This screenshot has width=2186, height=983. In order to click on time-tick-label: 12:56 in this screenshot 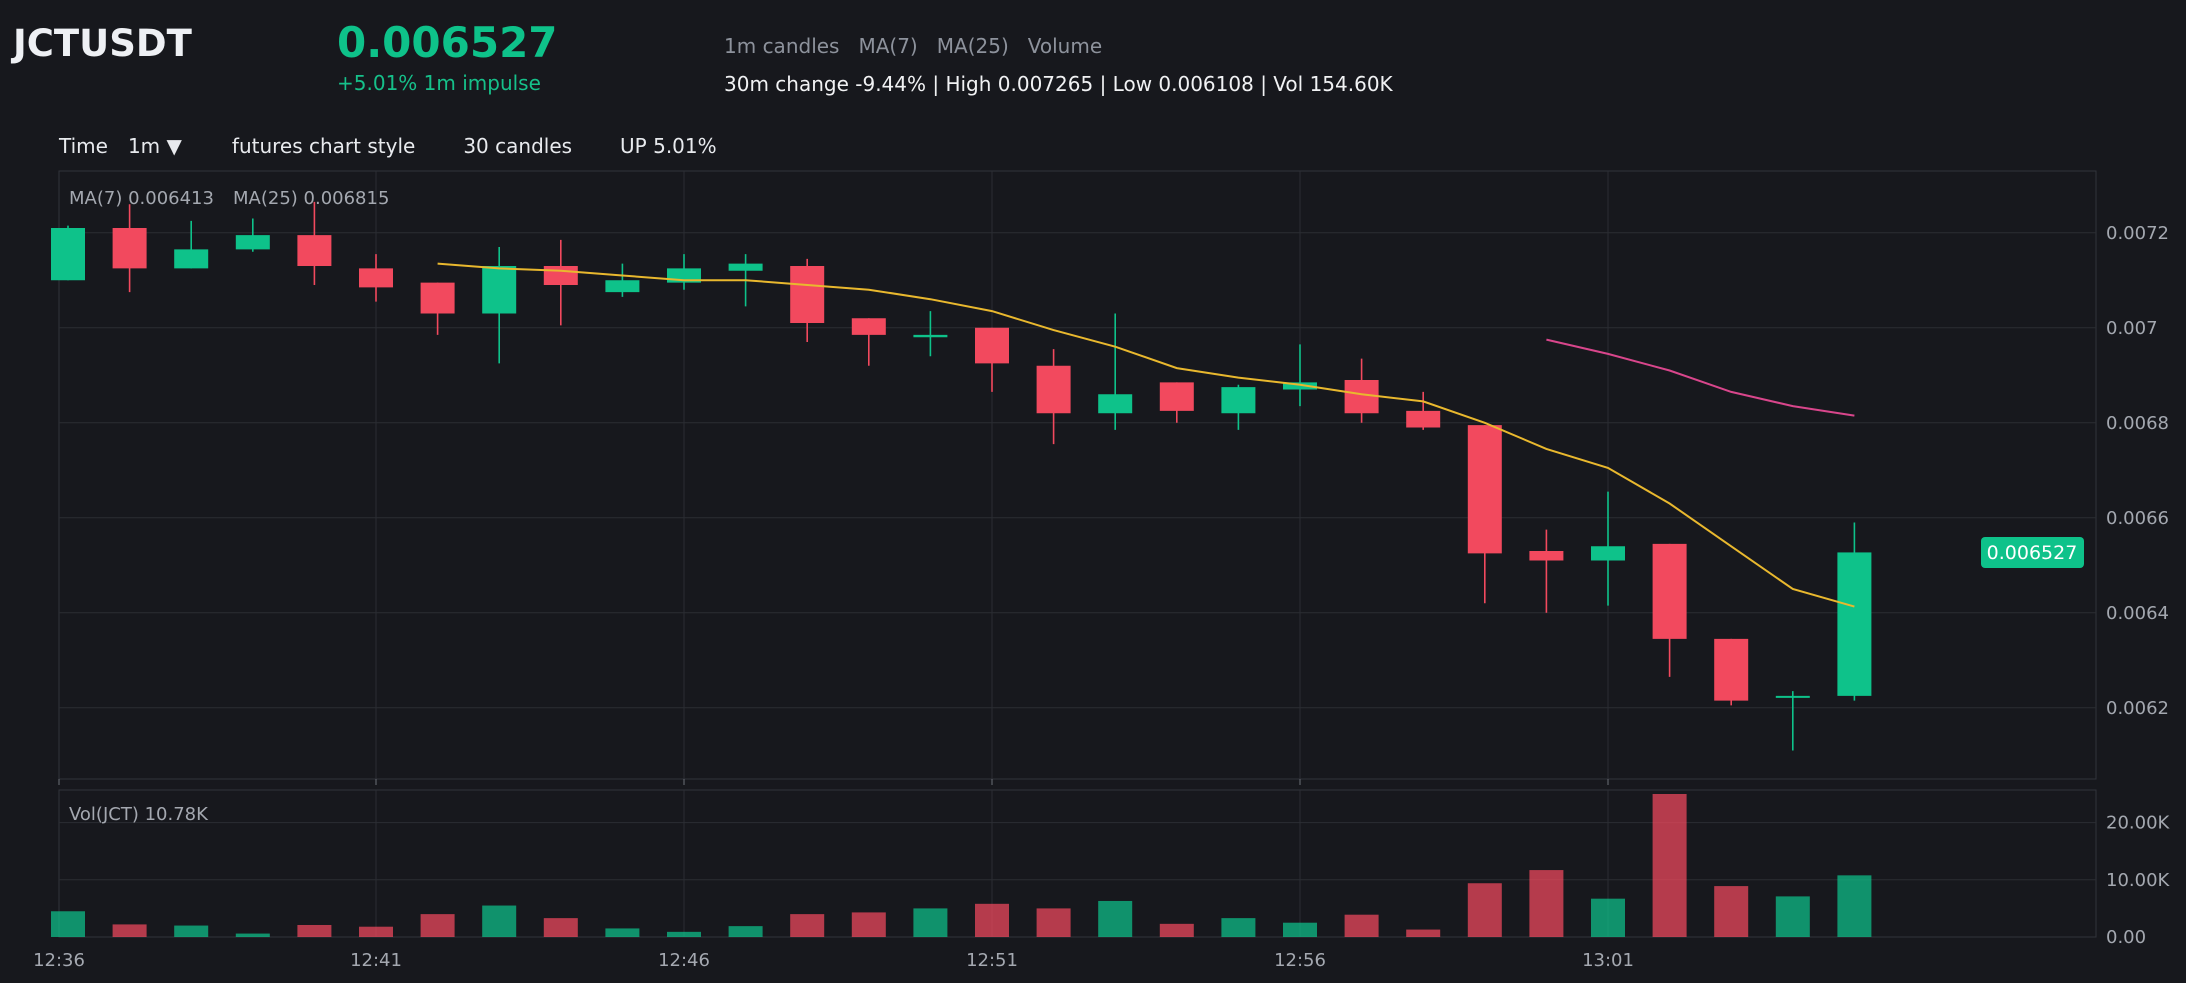, I will do `click(1300, 960)`.